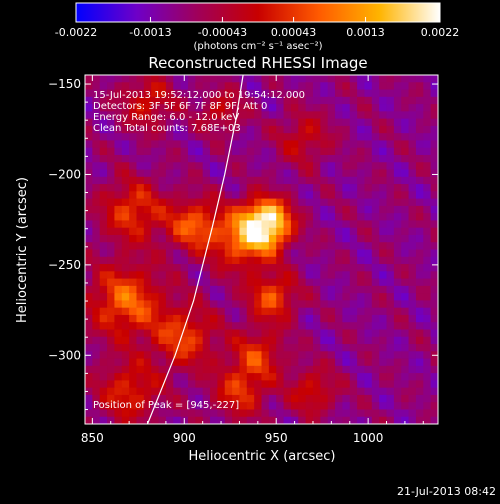 The height and width of the screenshot is (504, 500). What do you see at coordinates (276, 438) in the screenshot?
I see `x-tick-label: 950` at bounding box center [276, 438].